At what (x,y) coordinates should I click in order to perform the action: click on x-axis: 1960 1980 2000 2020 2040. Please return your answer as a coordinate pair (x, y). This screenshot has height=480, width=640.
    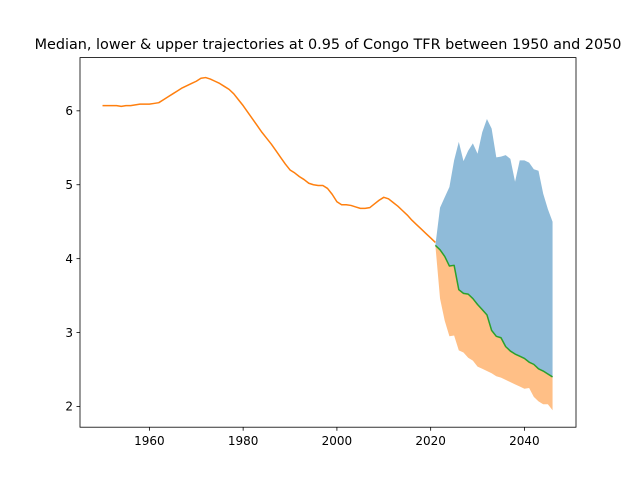
    Looking at the image, I should click on (337, 437).